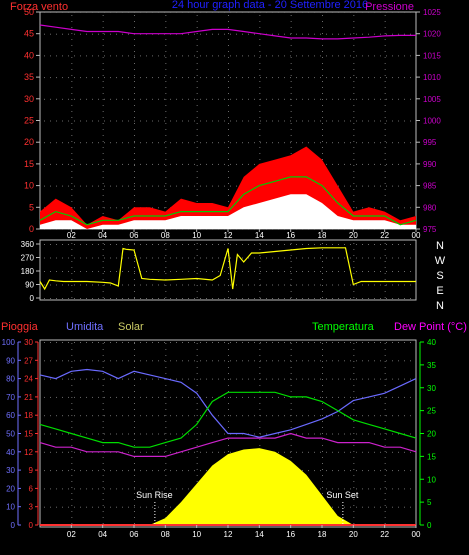 The width and height of the screenshot is (469, 555). I want to click on pressure-tick-label: 1010, so click(432, 77).